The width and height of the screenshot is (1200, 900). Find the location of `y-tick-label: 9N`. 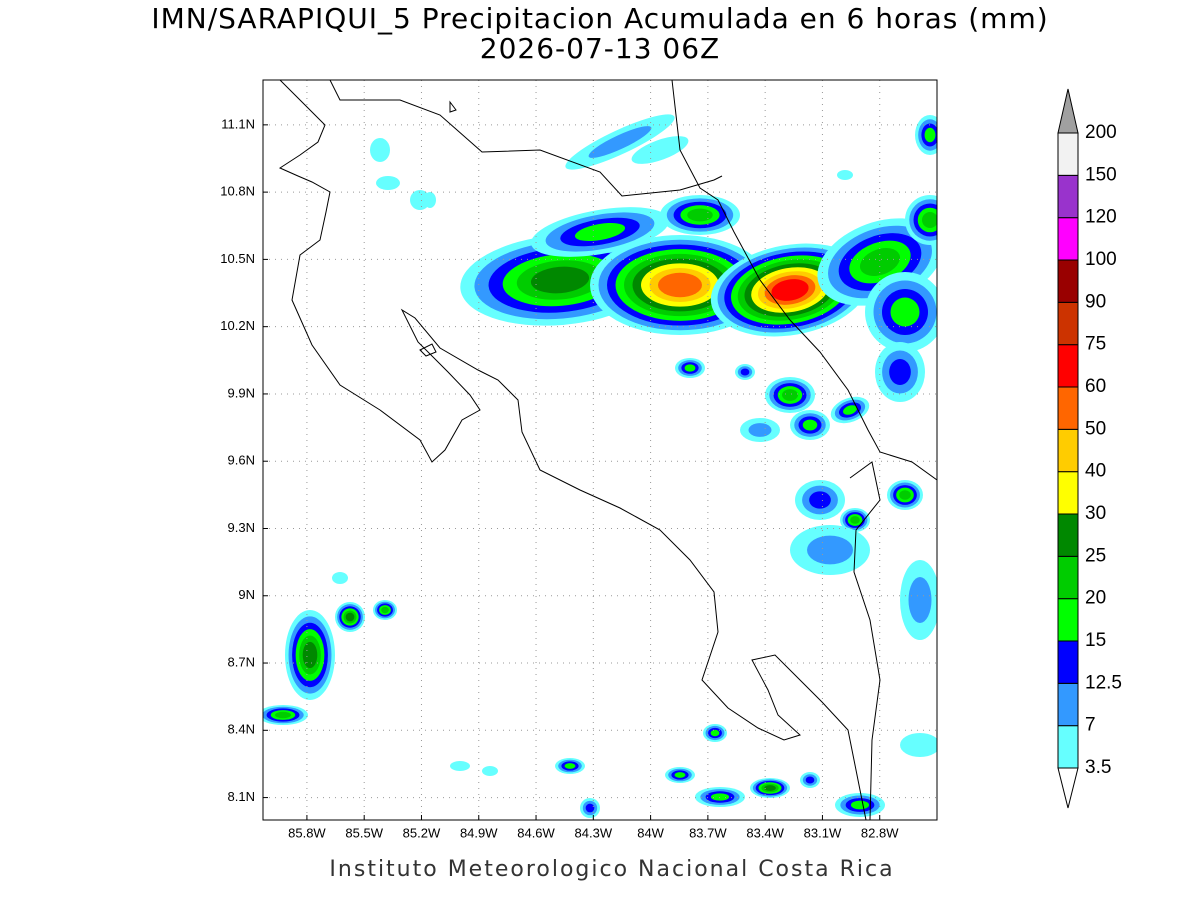

y-tick-label: 9N is located at coordinates (246, 594).